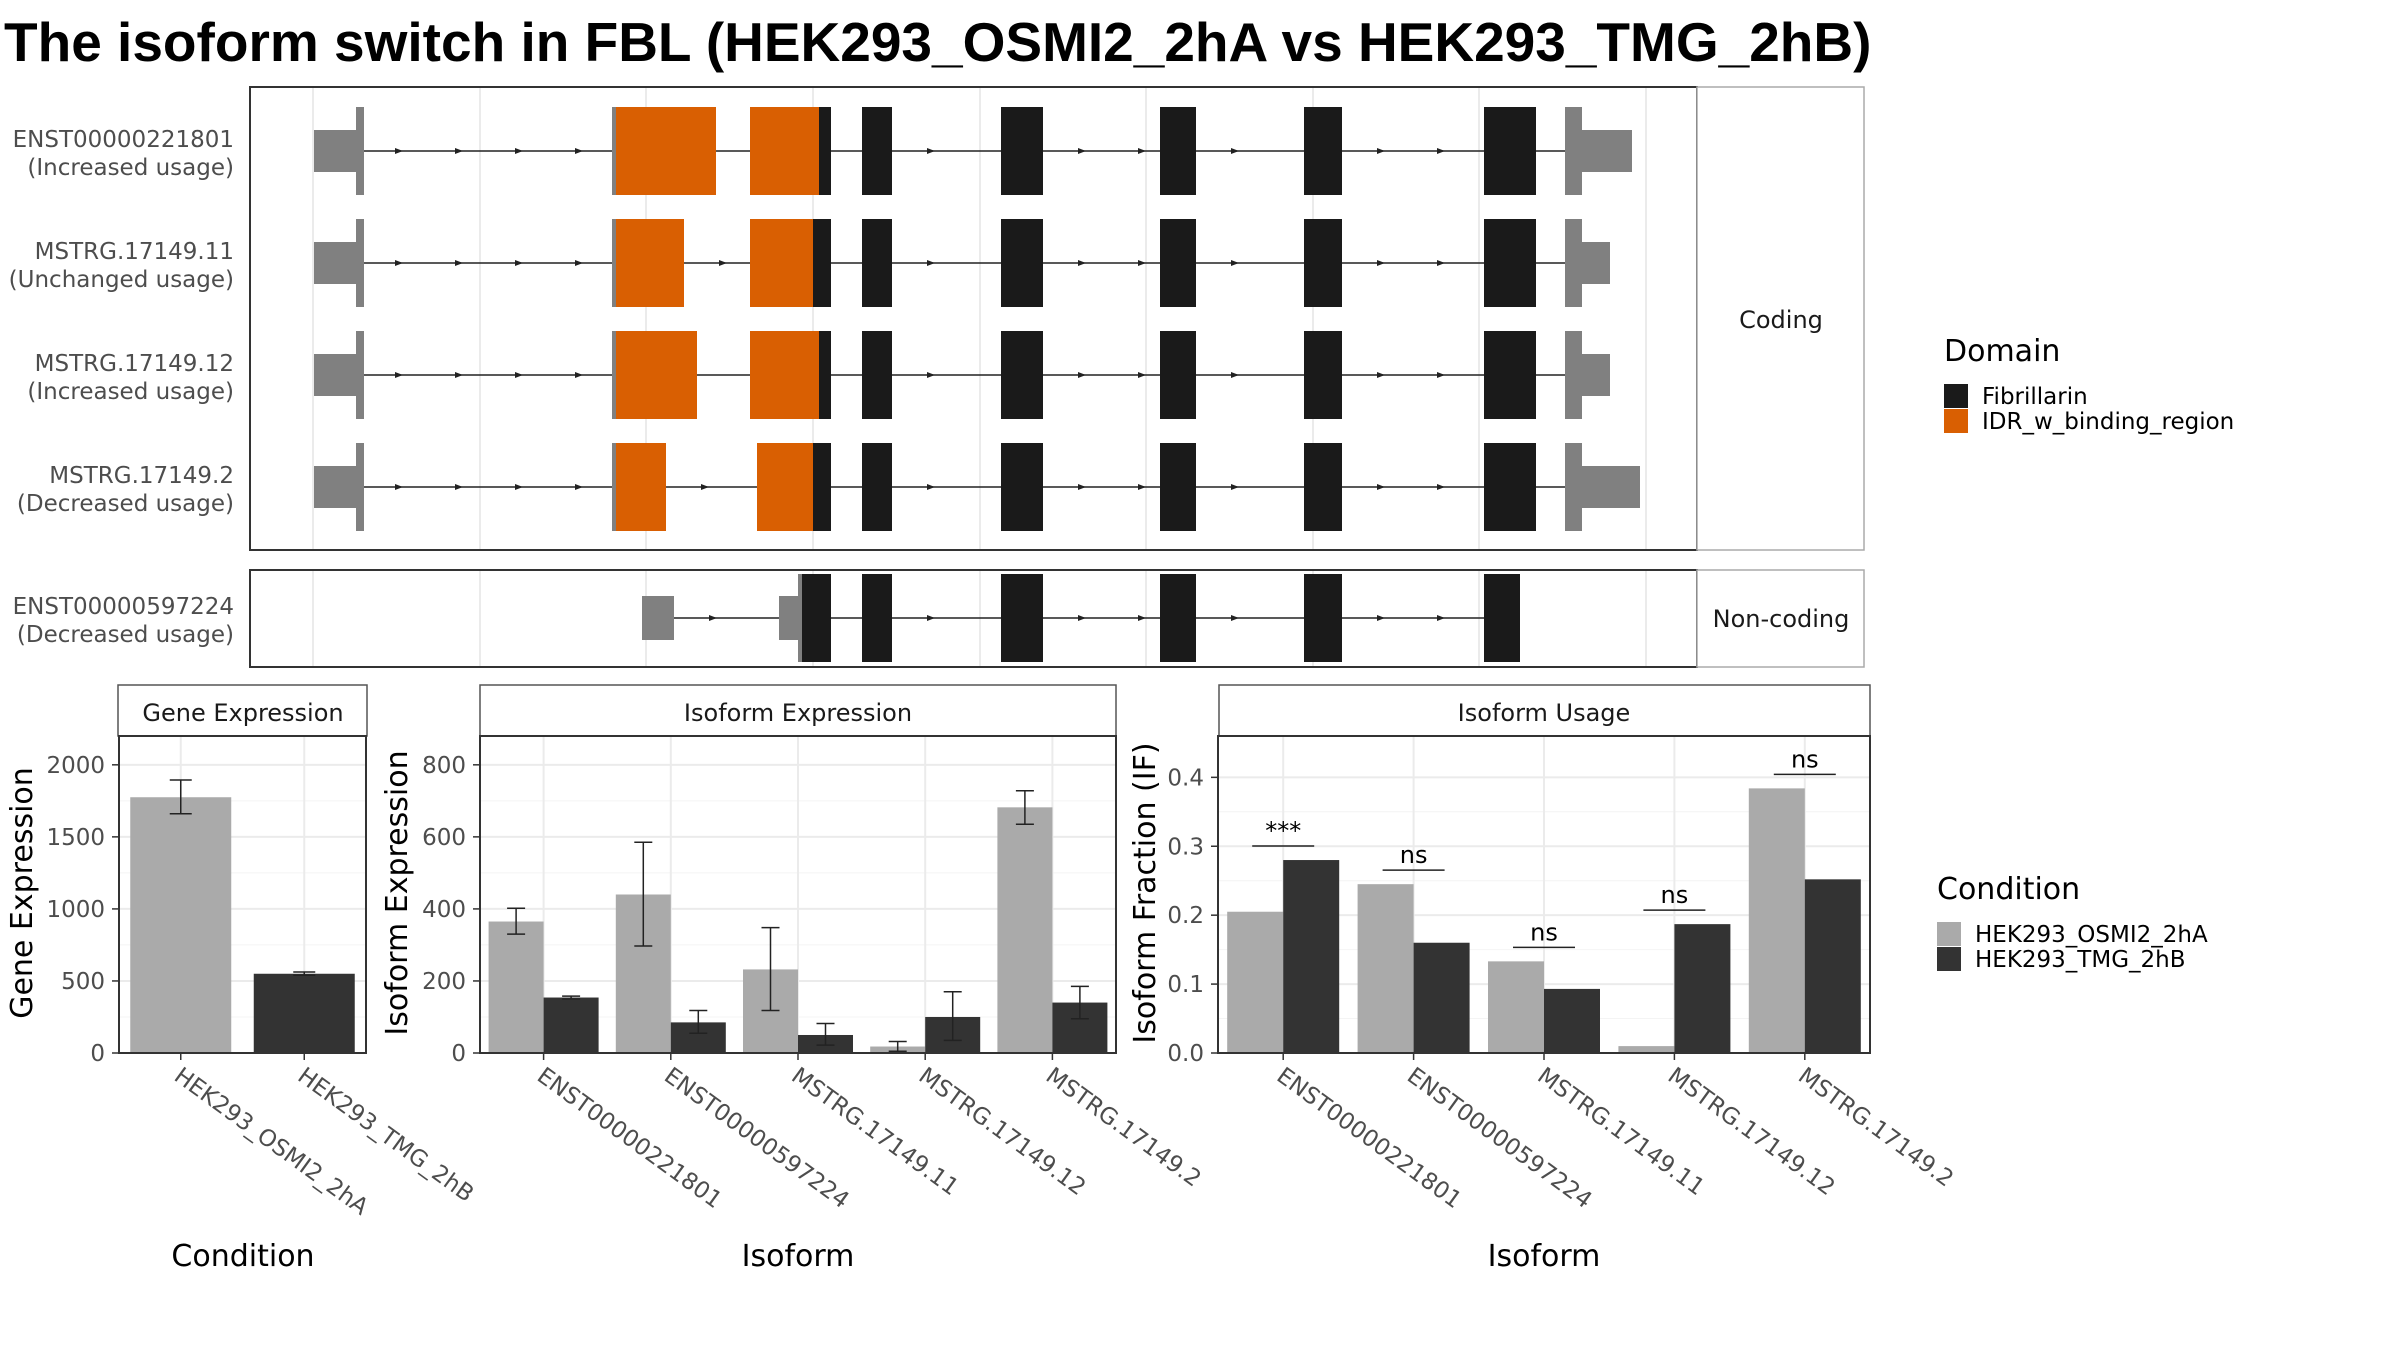 The height and width of the screenshot is (1350, 2400). What do you see at coordinates (2035, 397) in the screenshot?
I see `legend-label-fibrillarin: Fibrillarin` at bounding box center [2035, 397].